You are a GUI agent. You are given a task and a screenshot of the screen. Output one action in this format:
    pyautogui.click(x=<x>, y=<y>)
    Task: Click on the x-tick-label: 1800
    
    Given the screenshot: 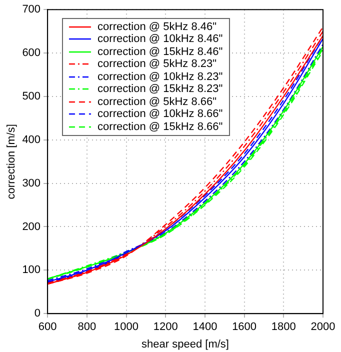 What is the action you would take?
    pyautogui.click(x=283, y=327)
    